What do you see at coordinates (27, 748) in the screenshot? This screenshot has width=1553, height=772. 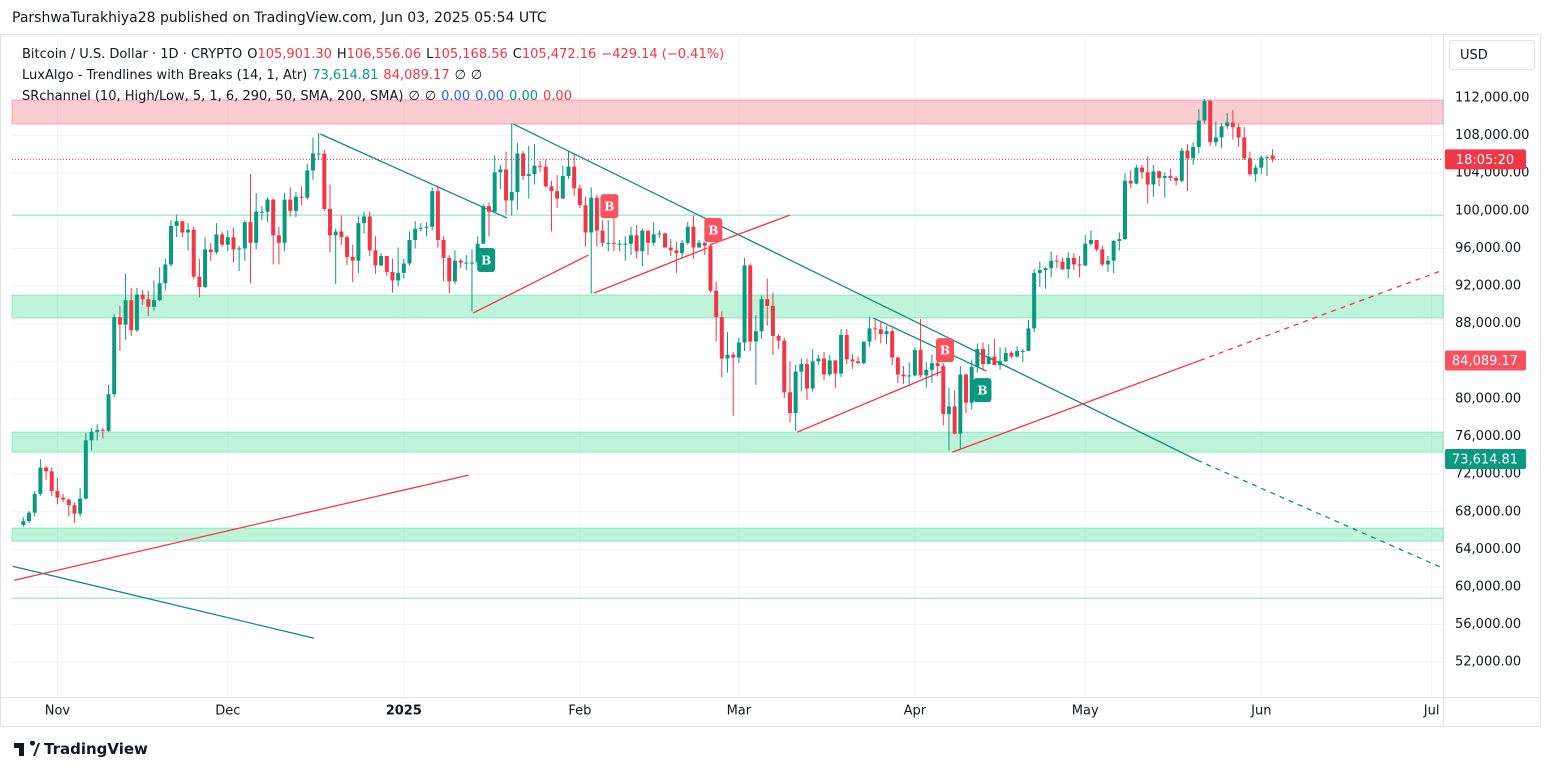 I see `logo-icon` at bounding box center [27, 748].